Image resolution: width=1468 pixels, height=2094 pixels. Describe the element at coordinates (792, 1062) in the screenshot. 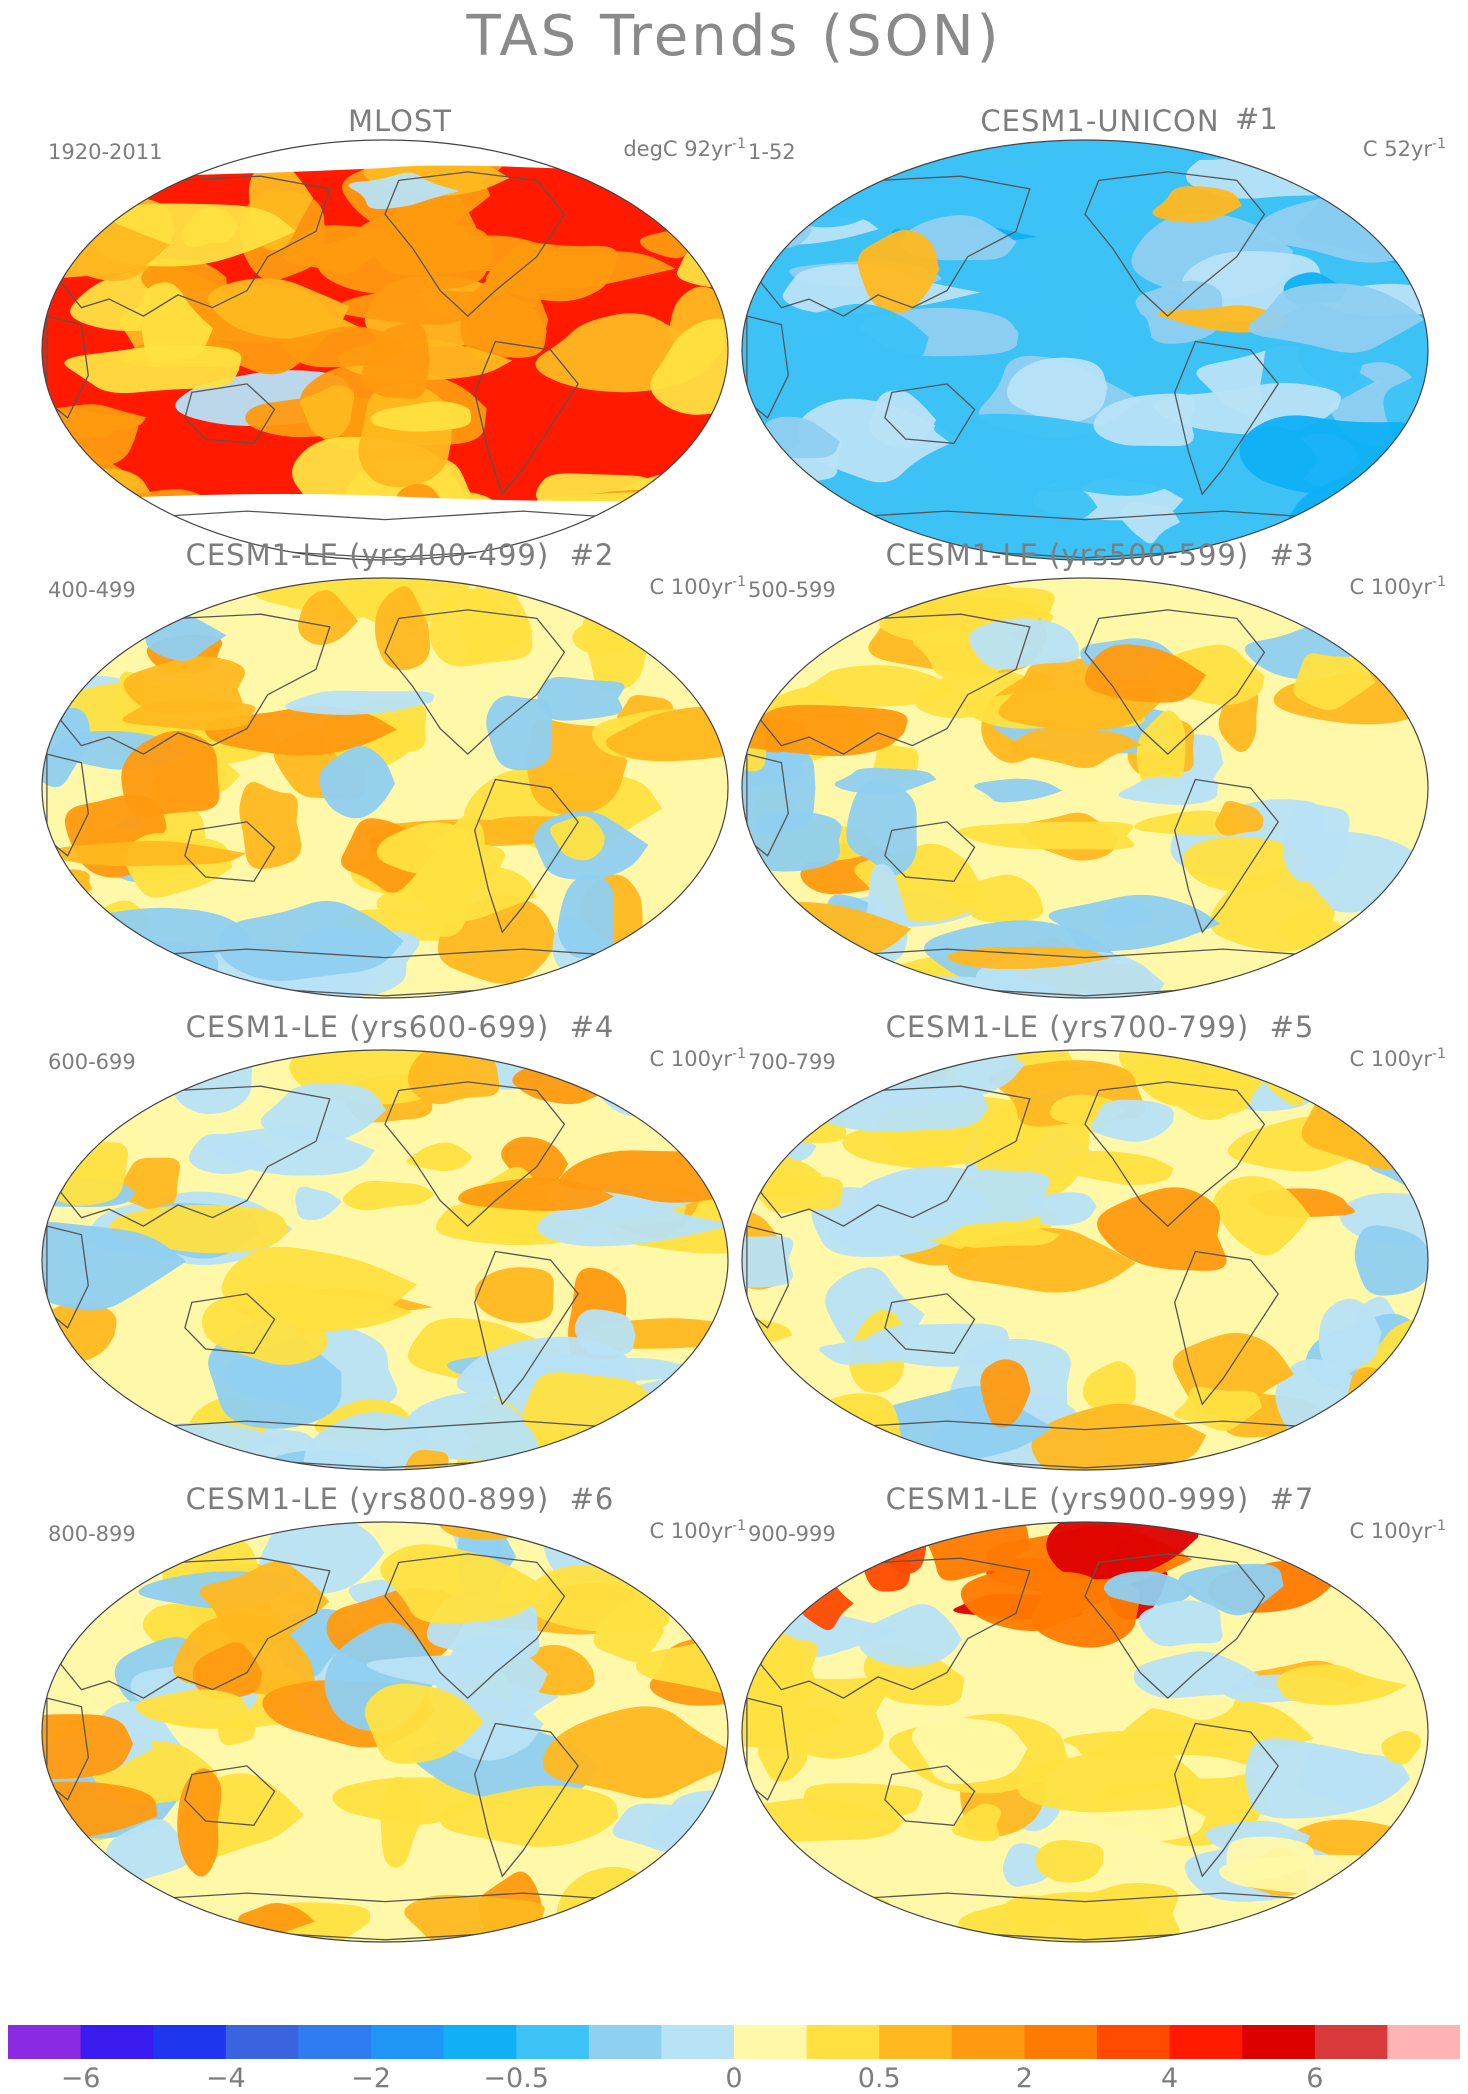

I see `period-label: 700-799` at that location.